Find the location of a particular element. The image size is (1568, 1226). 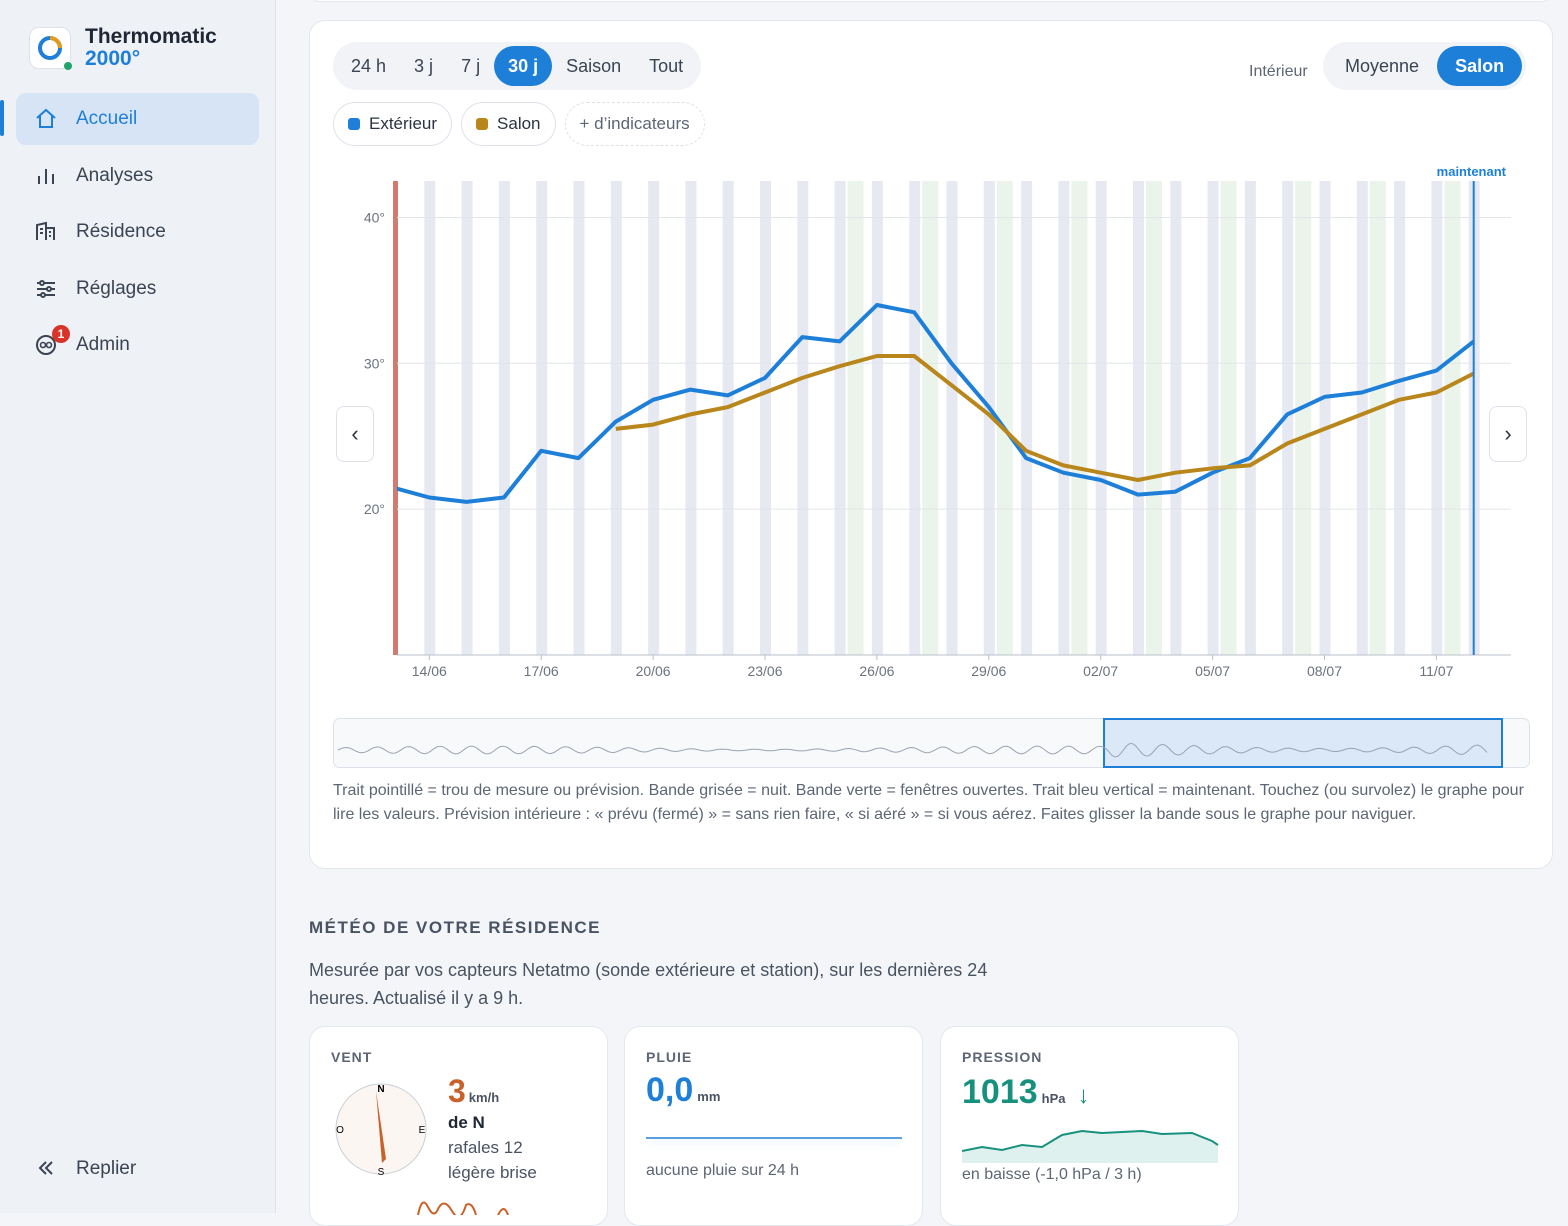

wind-description: légère brise is located at coordinates (492, 1172).